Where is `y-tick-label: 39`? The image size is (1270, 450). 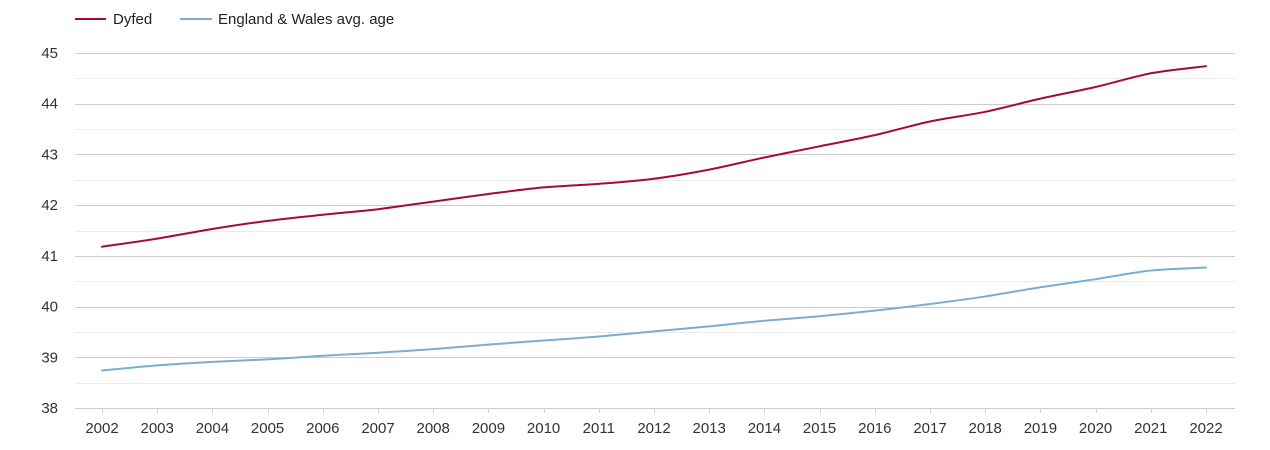
y-tick-label: 39 is located at coordinates (49, 357).